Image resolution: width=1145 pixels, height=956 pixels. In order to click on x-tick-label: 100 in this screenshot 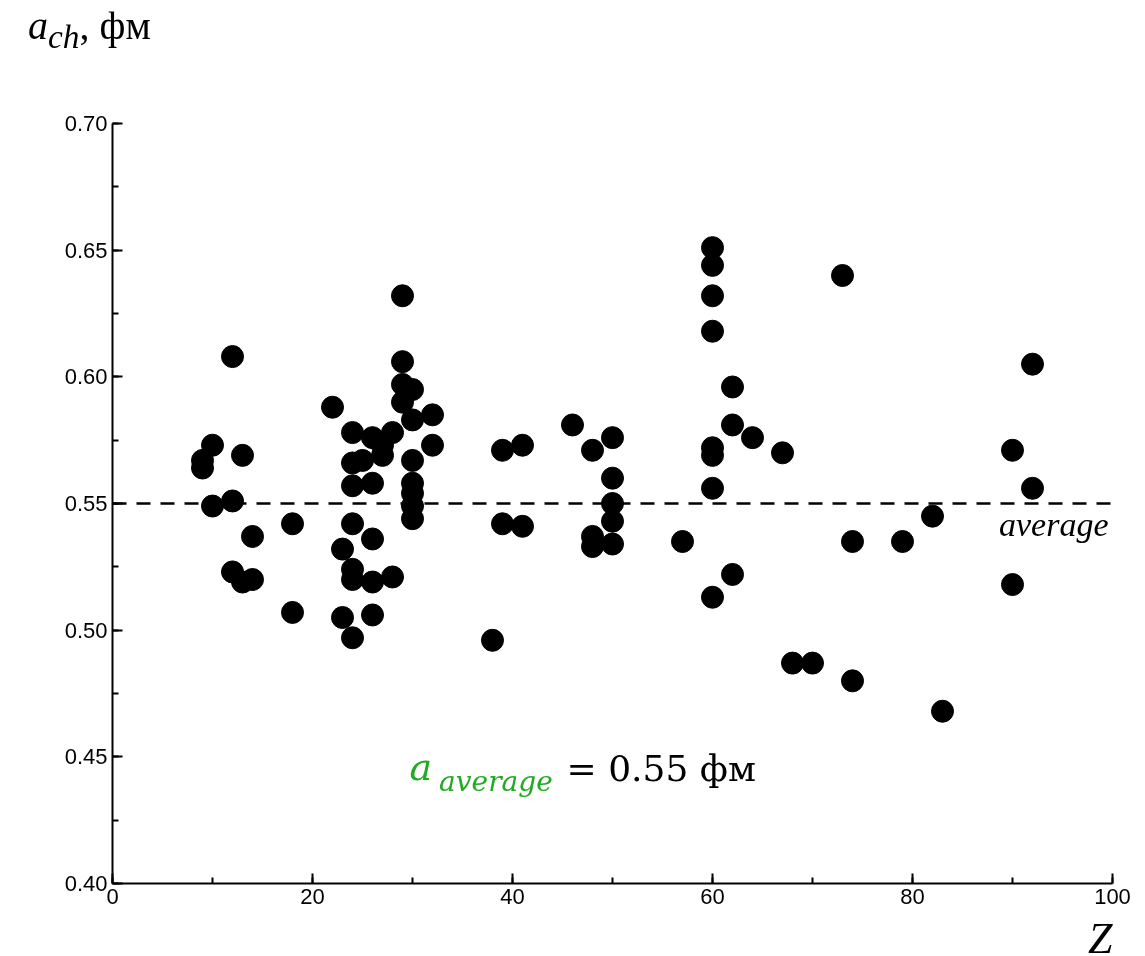, I will do `click(1112, 896)`.